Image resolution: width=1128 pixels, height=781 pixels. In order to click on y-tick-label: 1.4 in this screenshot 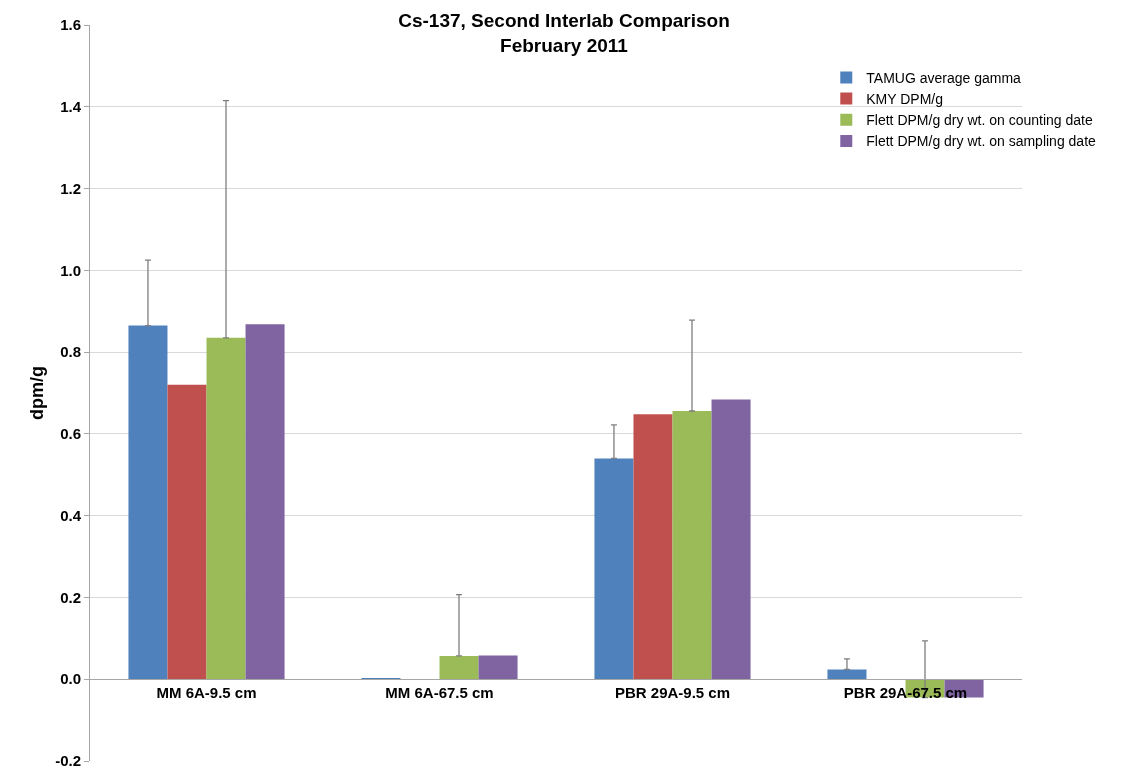, I will do `click(71, 107)`.